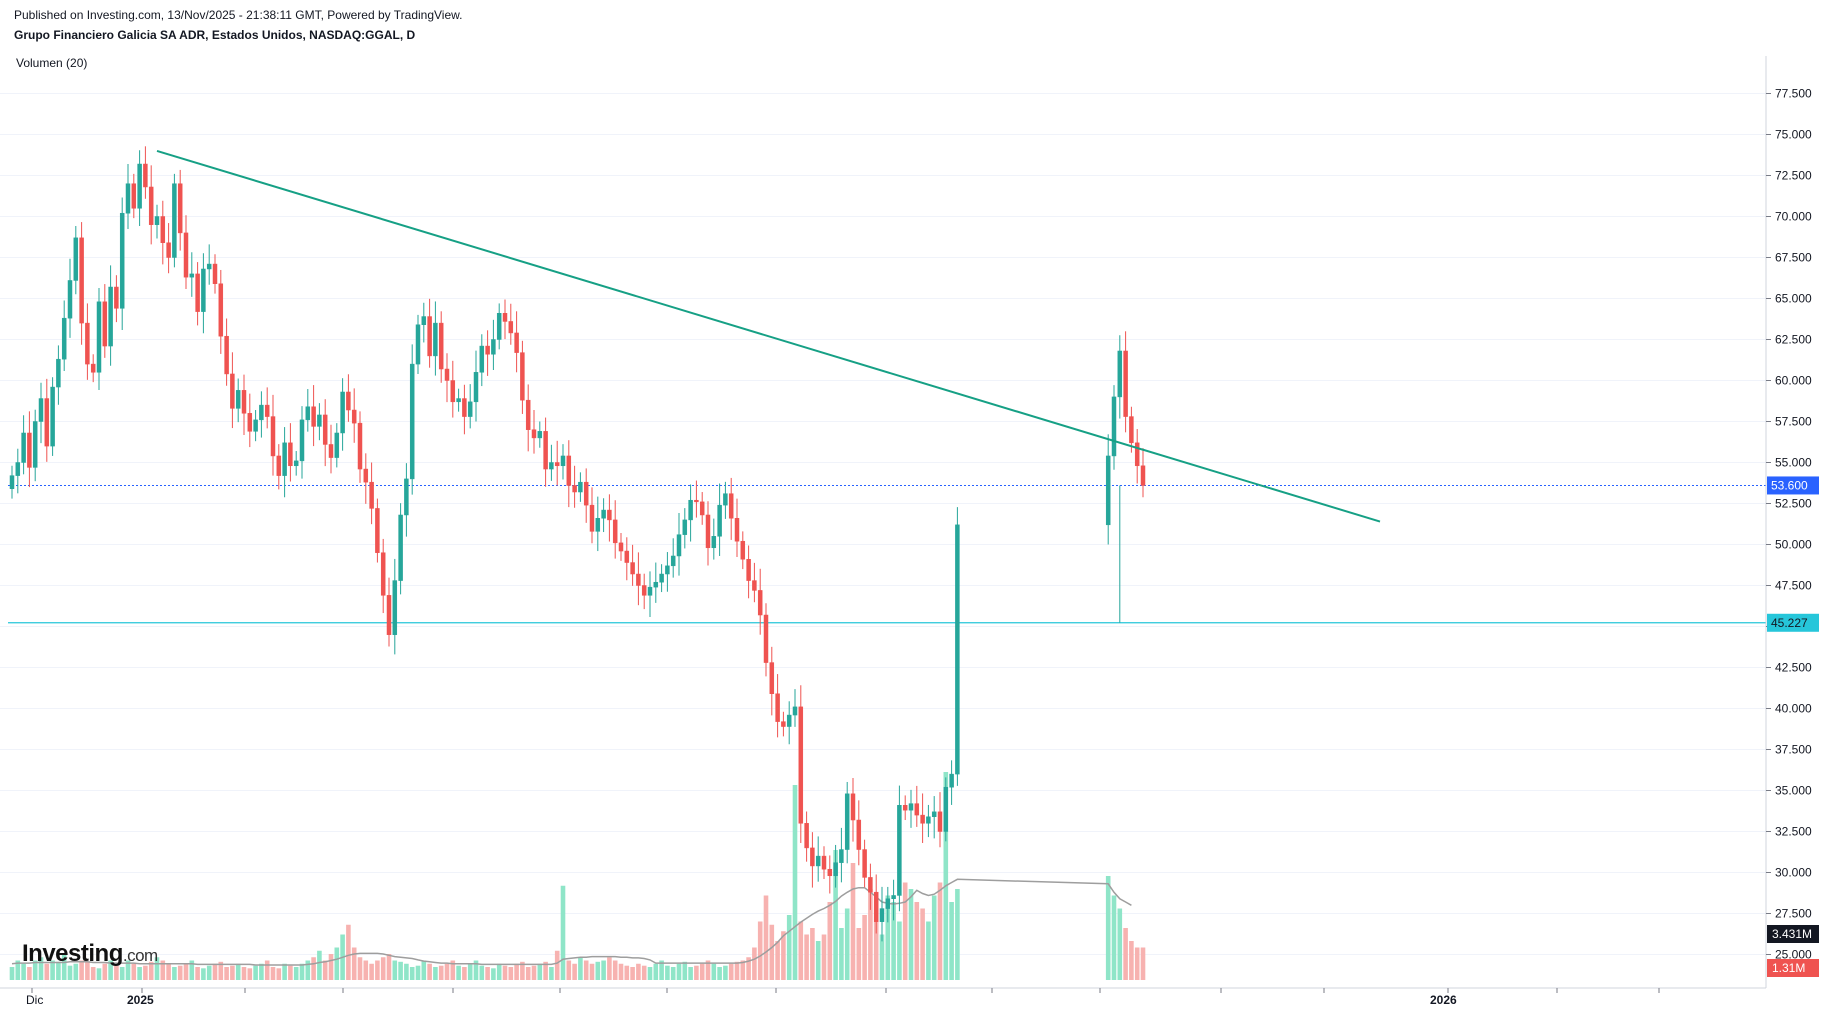 Image resolution: width=1825 pixels, height=1013 pixels. Describe the element at coordinates (1793, 217) in the screenshot. I see `price-tick-label: 70.000` at that location.